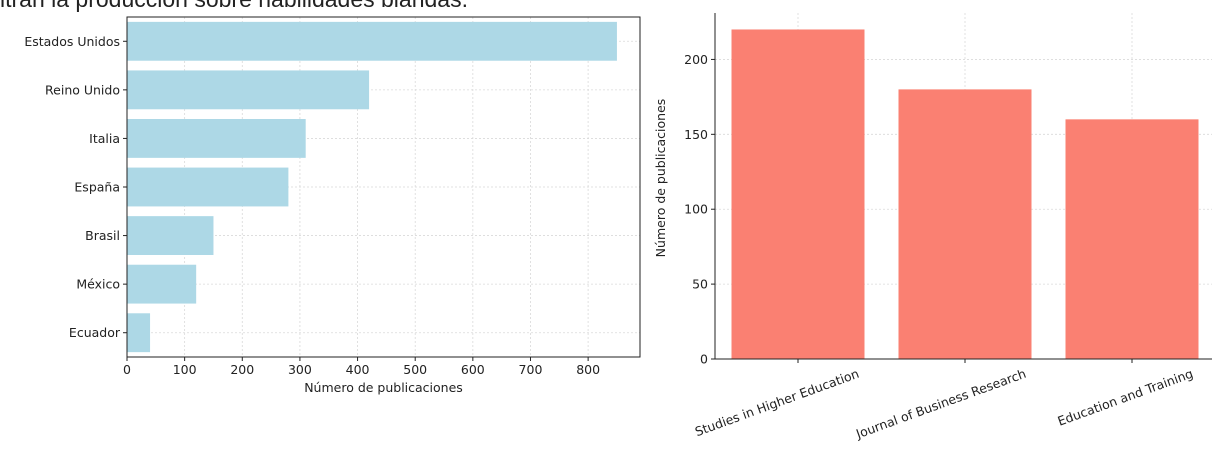 The height and width of the screenshot is (454, 1212). What do you see at coordinates (372, 41) in the screenshot?
I see `bar-estados-unidos` at bounding box center [372, 41].